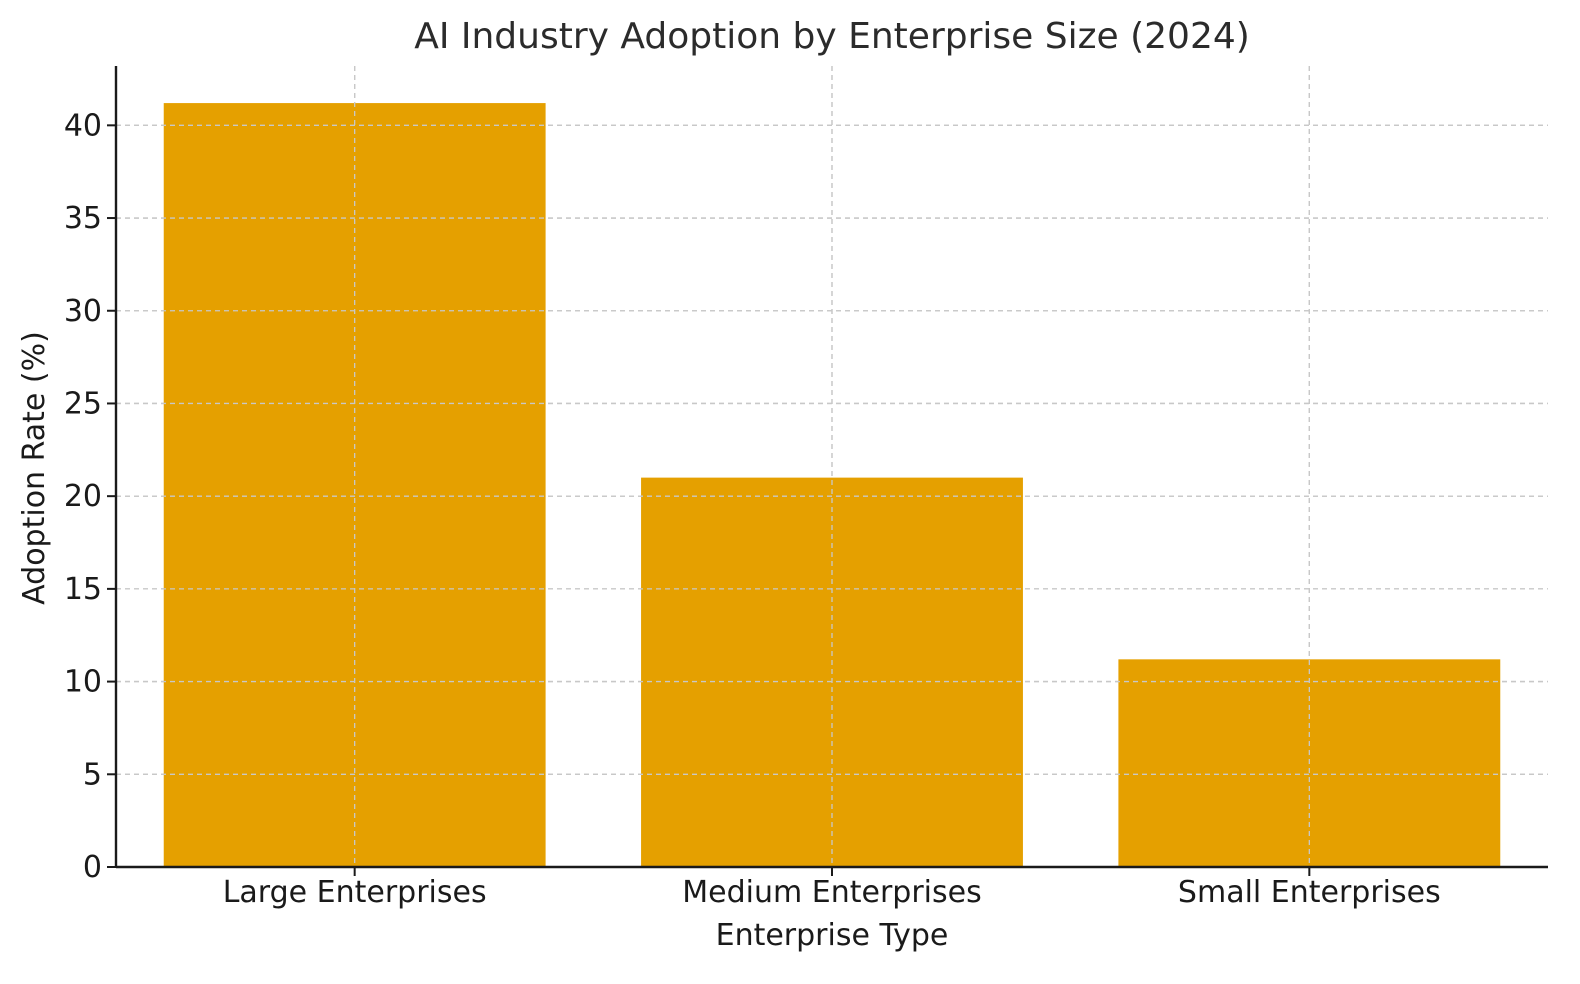  I want to click on x-tick-label: Small Enterprises, so click(1309, 892).